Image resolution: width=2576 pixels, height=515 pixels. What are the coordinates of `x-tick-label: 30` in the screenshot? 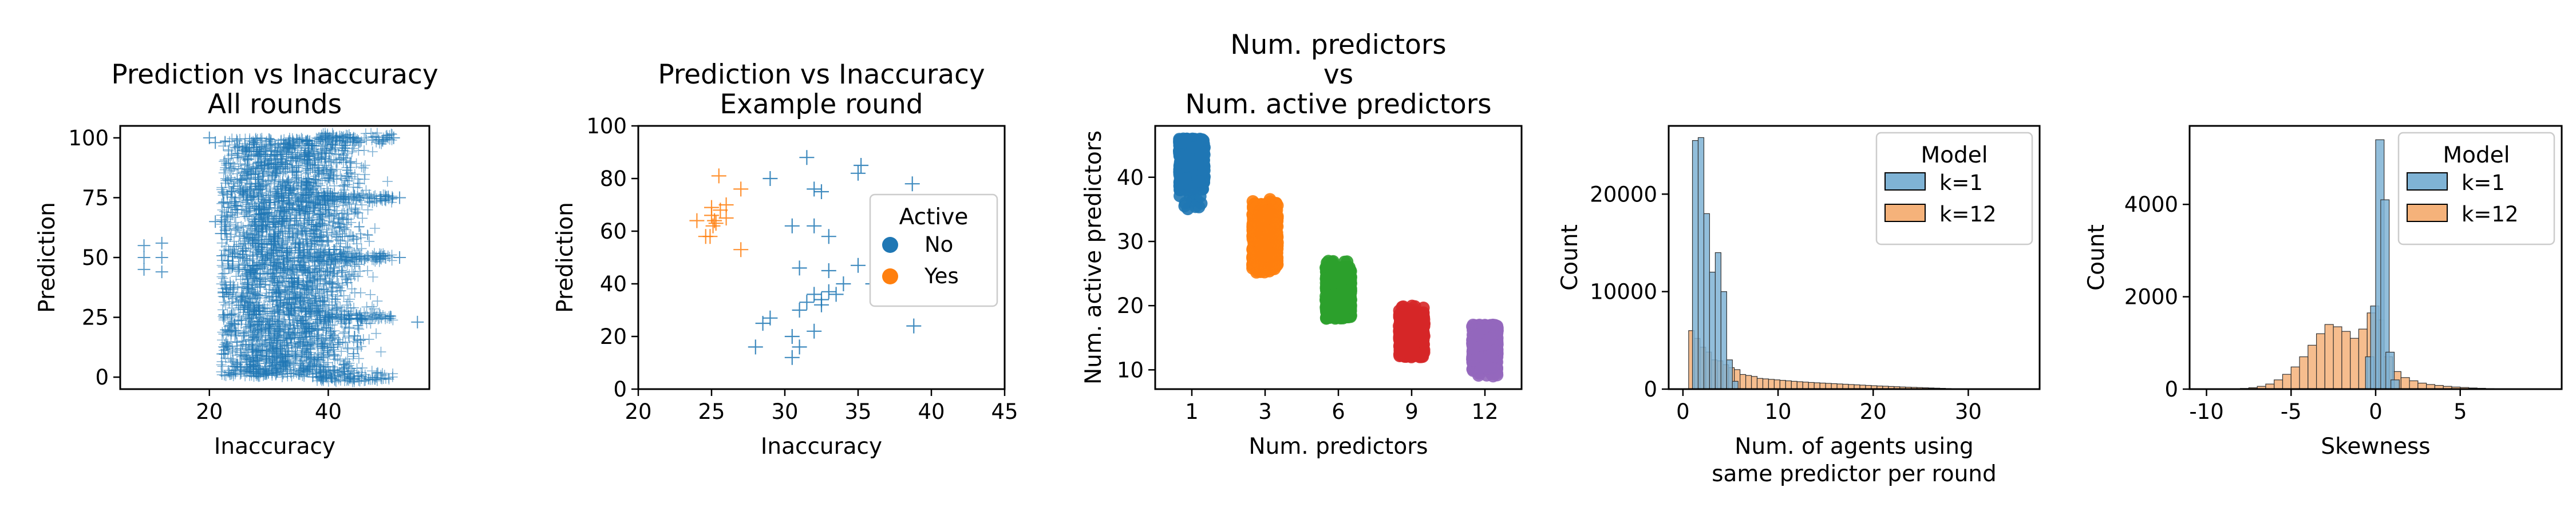 It's located at (784, 411).